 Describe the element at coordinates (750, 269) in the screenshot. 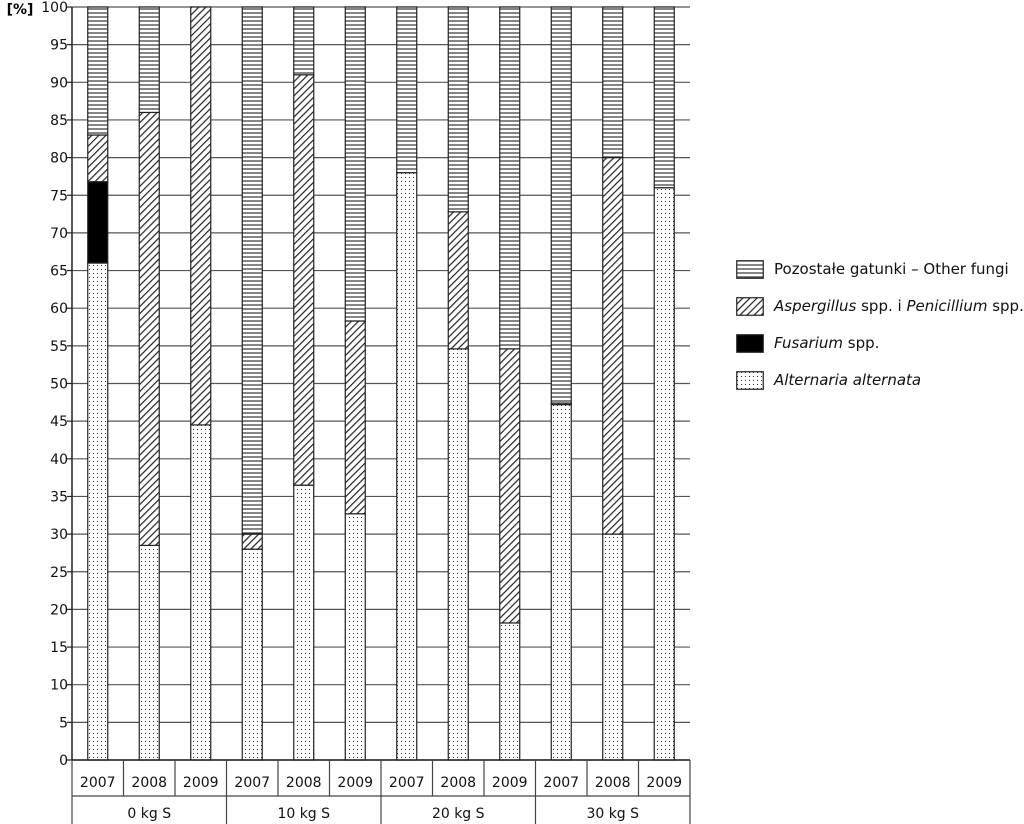

I see `legend-swatch-other` at that location.